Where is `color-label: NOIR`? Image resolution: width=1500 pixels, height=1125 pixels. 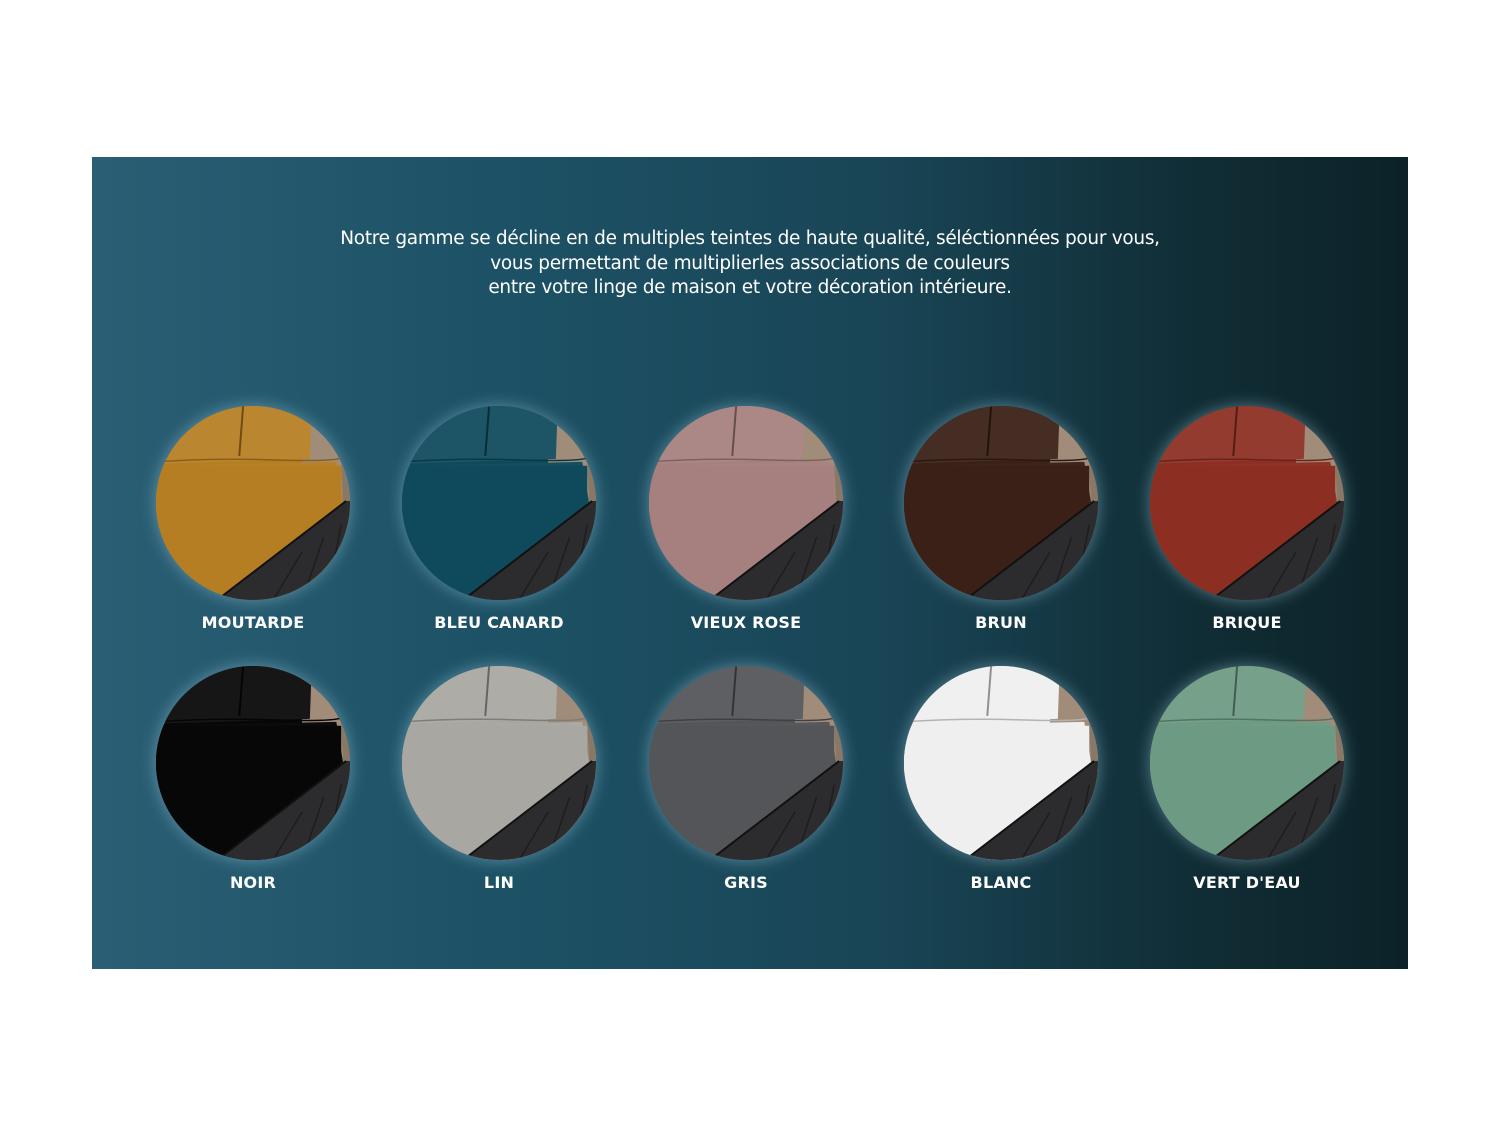 color-label: NOIR is located at coordinates (253, 882).